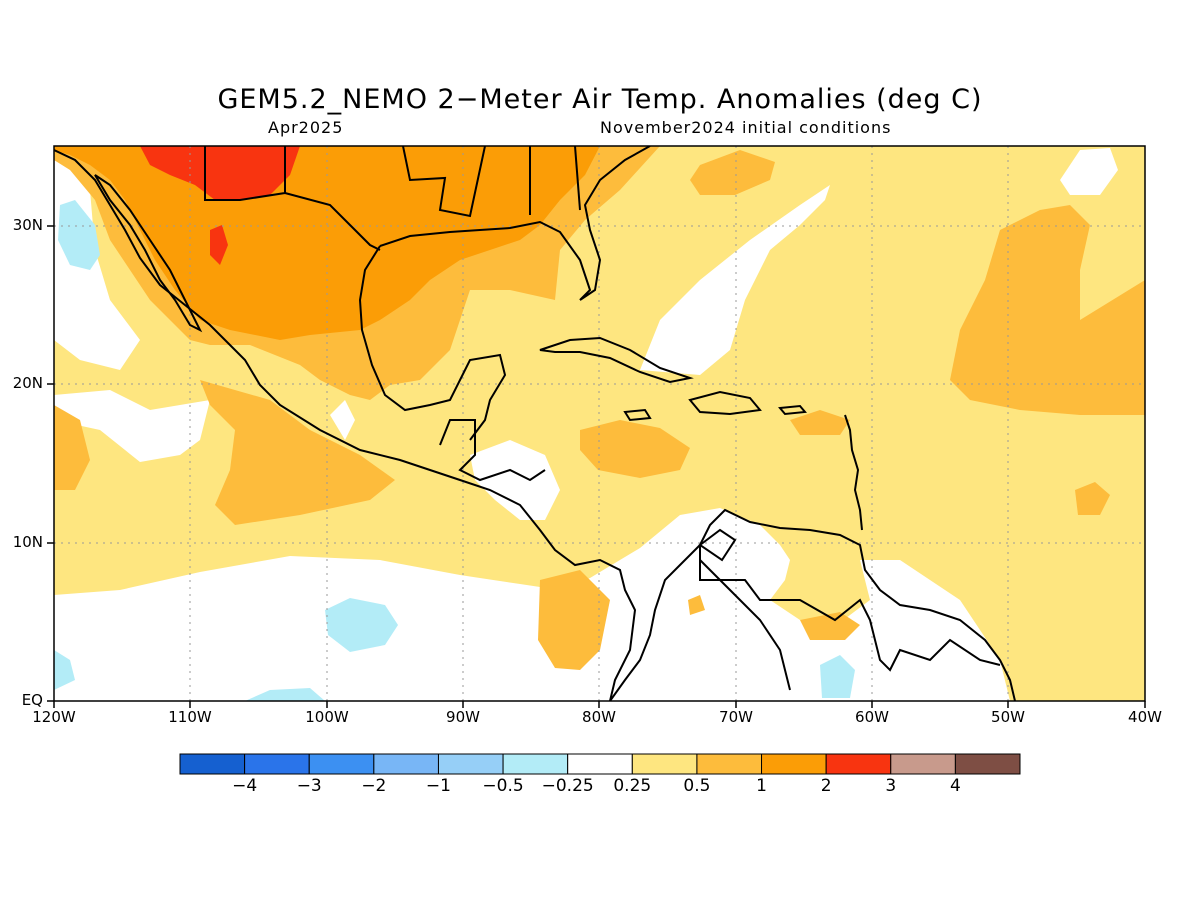 The height and width of the screenshot is (900, 1200). I want to click on lon-label-120w: 120W, so click(54, 717).